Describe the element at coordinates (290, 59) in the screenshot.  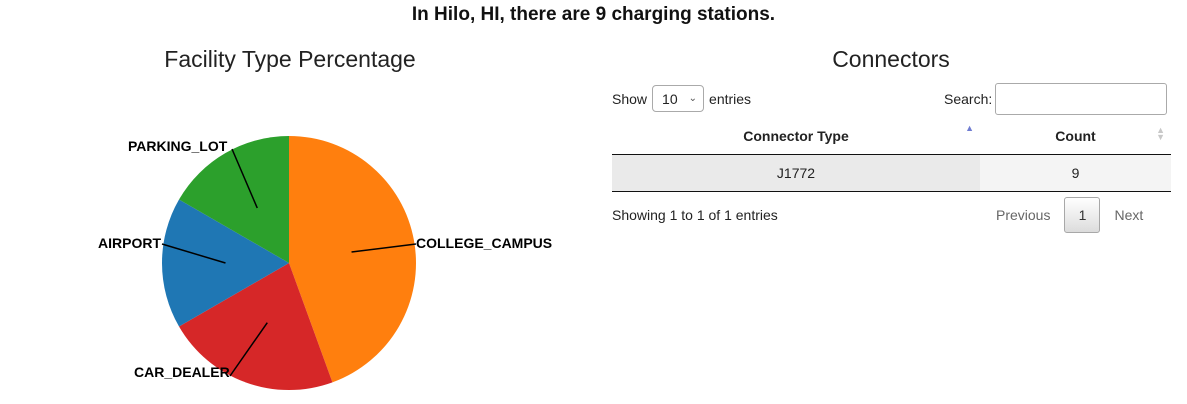
I see `pie-chart-title: Facility Type Percentage` at that location.